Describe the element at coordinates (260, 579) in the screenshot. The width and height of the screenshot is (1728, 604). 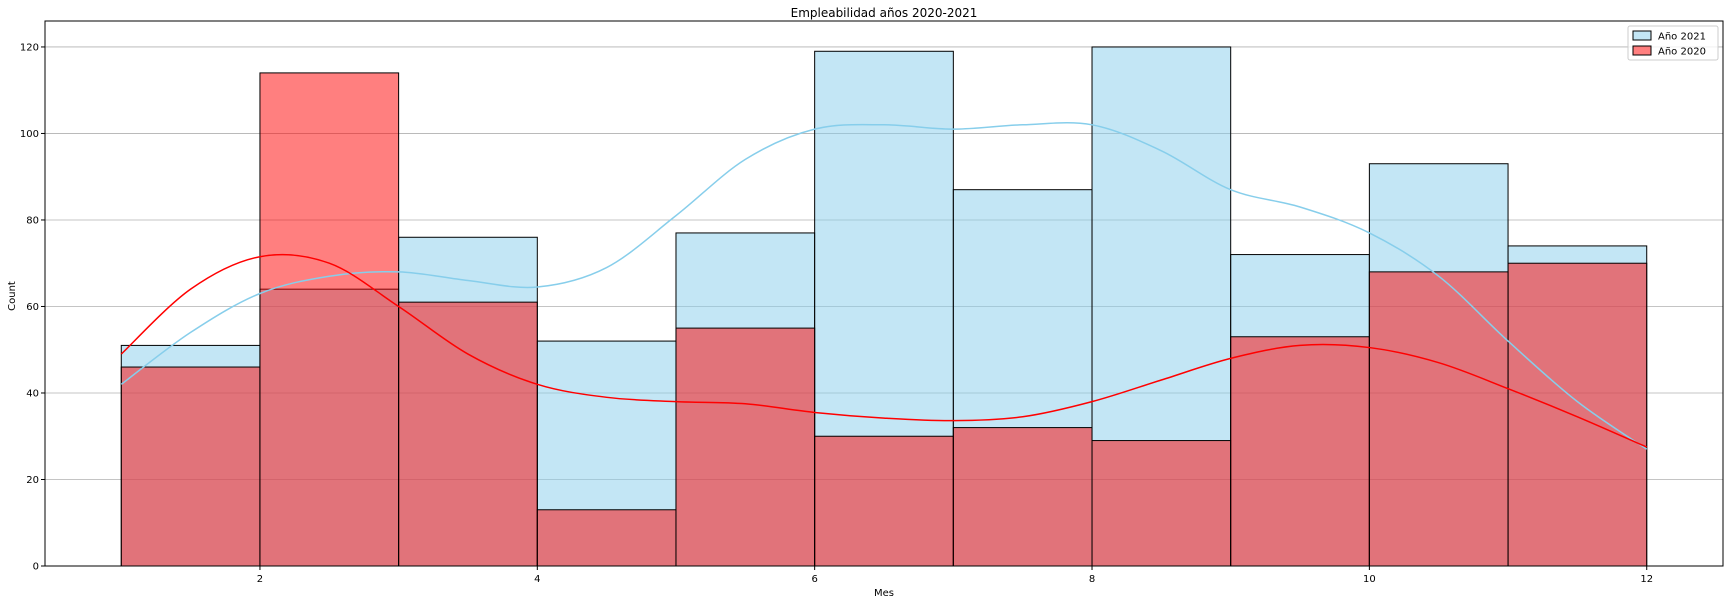
I see `x-tick-label: 2` at that location.